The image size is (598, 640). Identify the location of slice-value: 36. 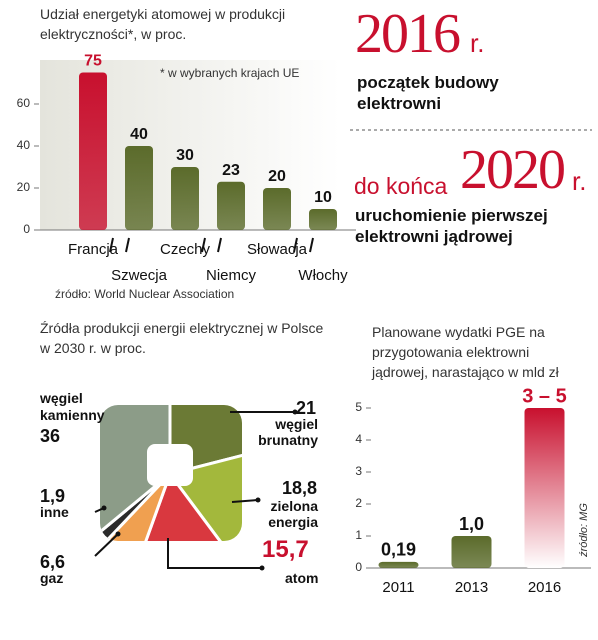
(50, 436).